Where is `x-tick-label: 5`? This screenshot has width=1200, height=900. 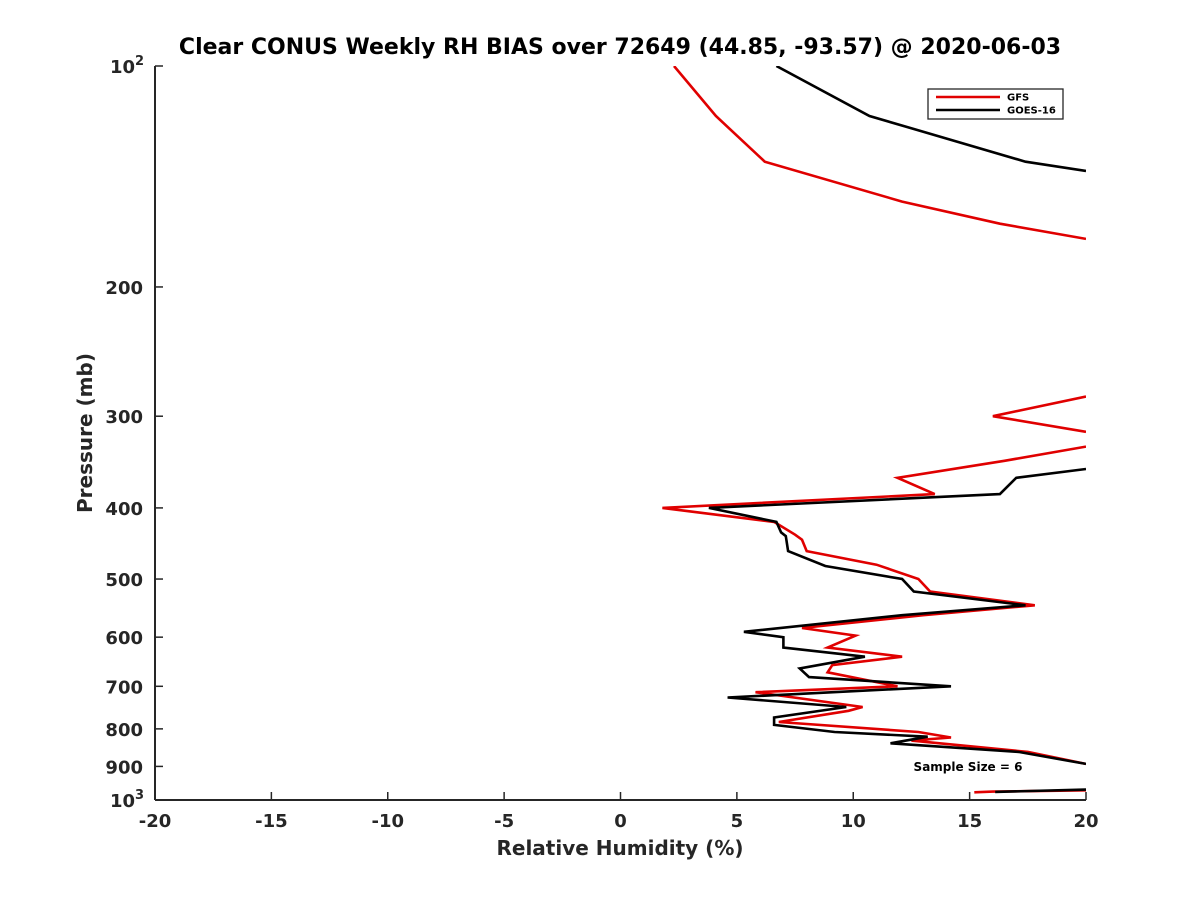
x-tick-label: 5 is located at coordinates (737, 821).